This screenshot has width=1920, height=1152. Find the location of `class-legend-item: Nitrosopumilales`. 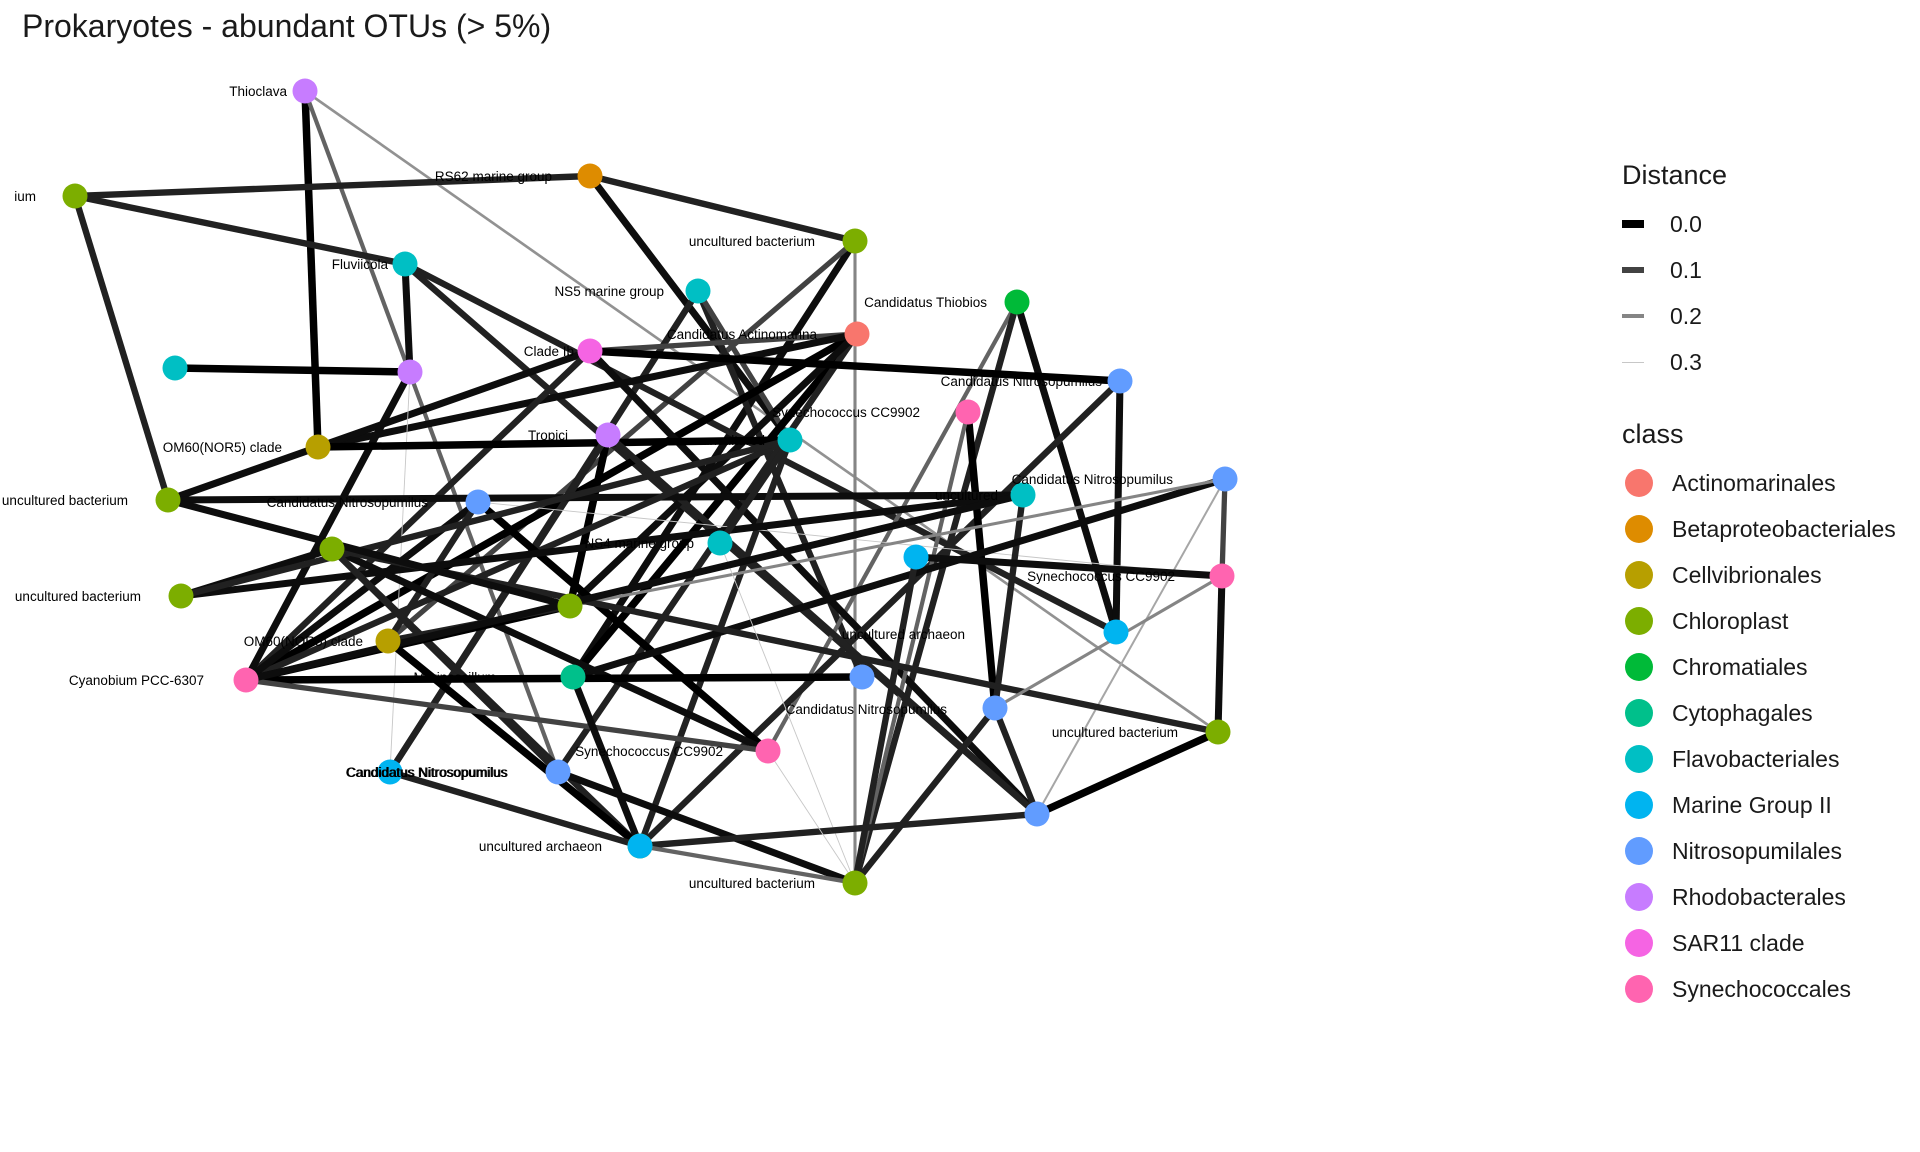

class-legend-item: Nitrosopumilales is located at coordinates (1759, 851).